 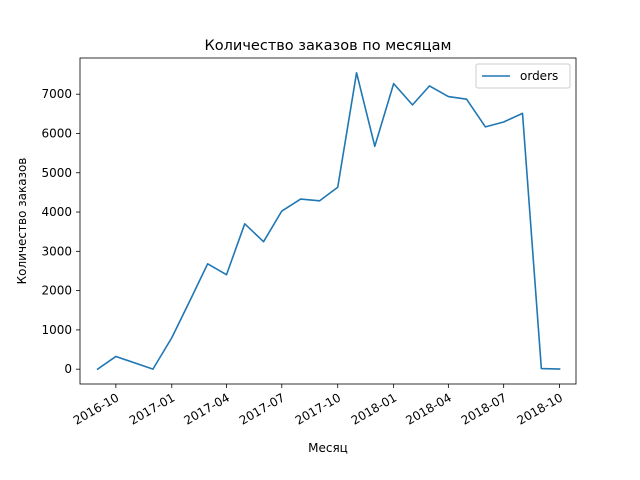 What do you see at coordinates (56, 173) in the screenshot?
I see `y-tick-label: 5000` at bounding box center [56, 173].